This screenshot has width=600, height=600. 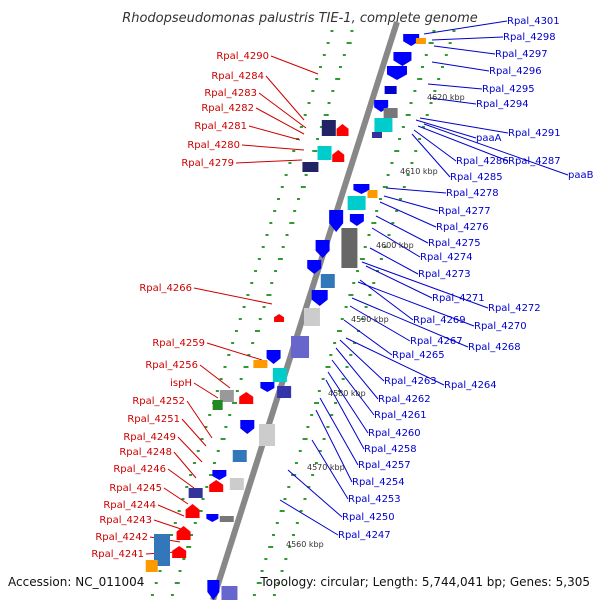 I want to click on minus-gene-label: Rpal_4282, so click(x=227, y=108).